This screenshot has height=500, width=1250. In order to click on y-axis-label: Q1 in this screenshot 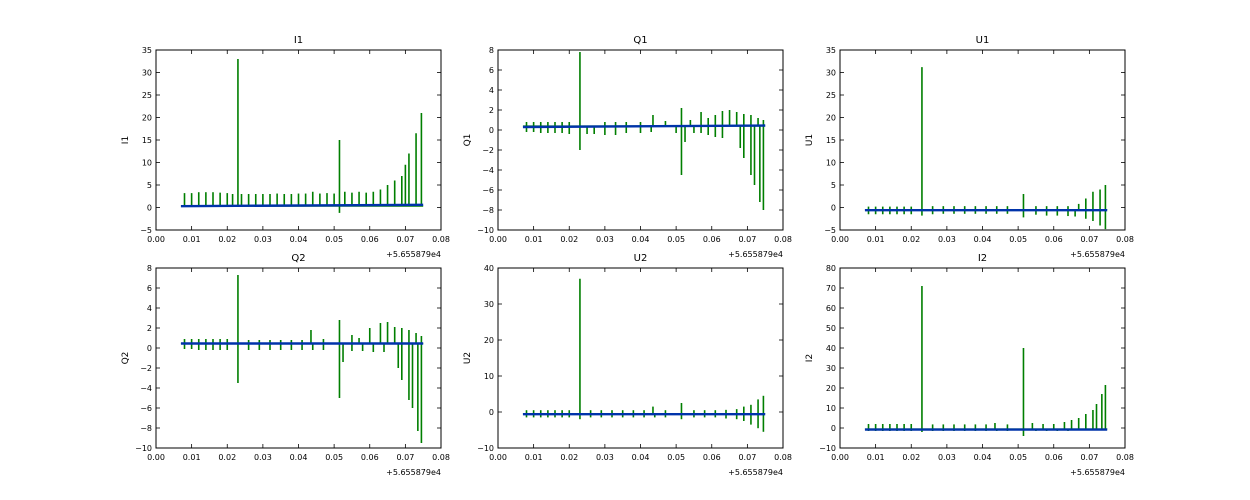, I will do `click(468, 140)`.